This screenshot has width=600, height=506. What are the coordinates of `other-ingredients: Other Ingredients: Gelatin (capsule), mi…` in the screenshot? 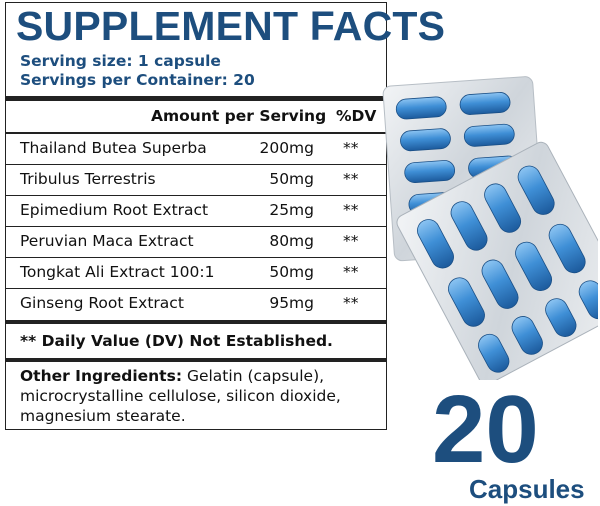 It's located at (200, 396).